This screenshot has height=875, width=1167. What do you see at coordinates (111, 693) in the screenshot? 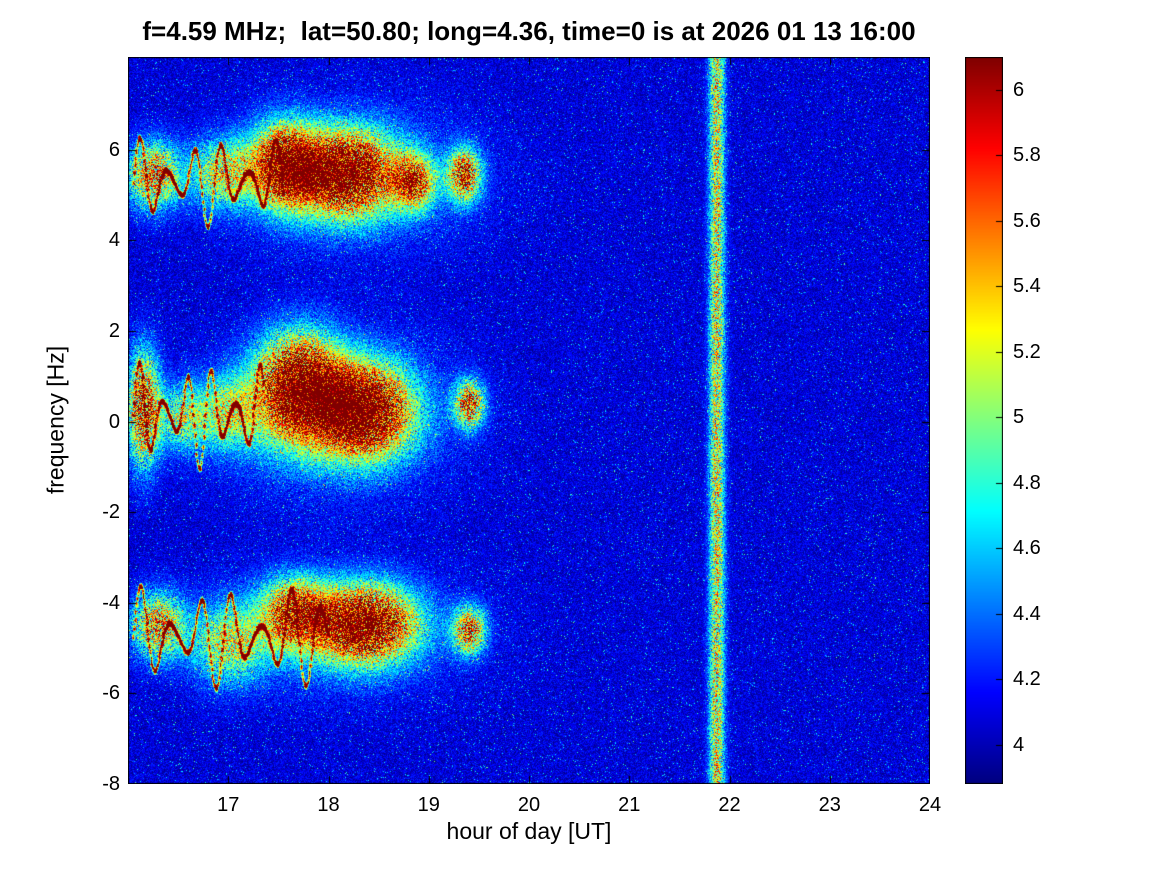
I see `y-tick-label: -6` at bounding box center [111, 693].